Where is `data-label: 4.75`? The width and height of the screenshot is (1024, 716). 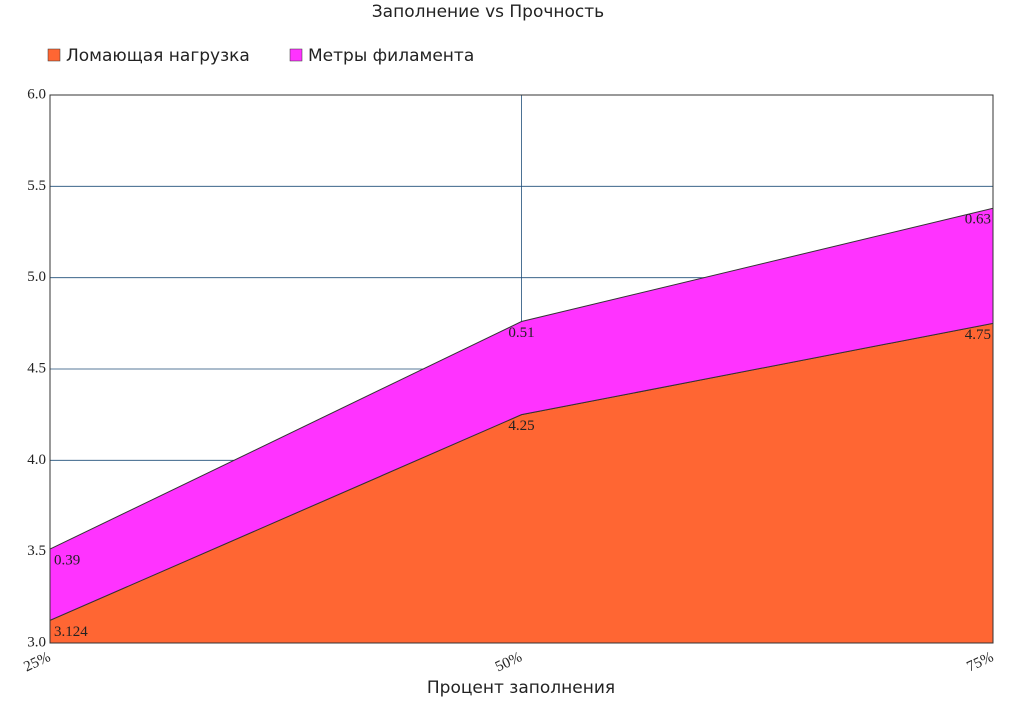 data-label: 4.75 is located at coordinates (978, 335).